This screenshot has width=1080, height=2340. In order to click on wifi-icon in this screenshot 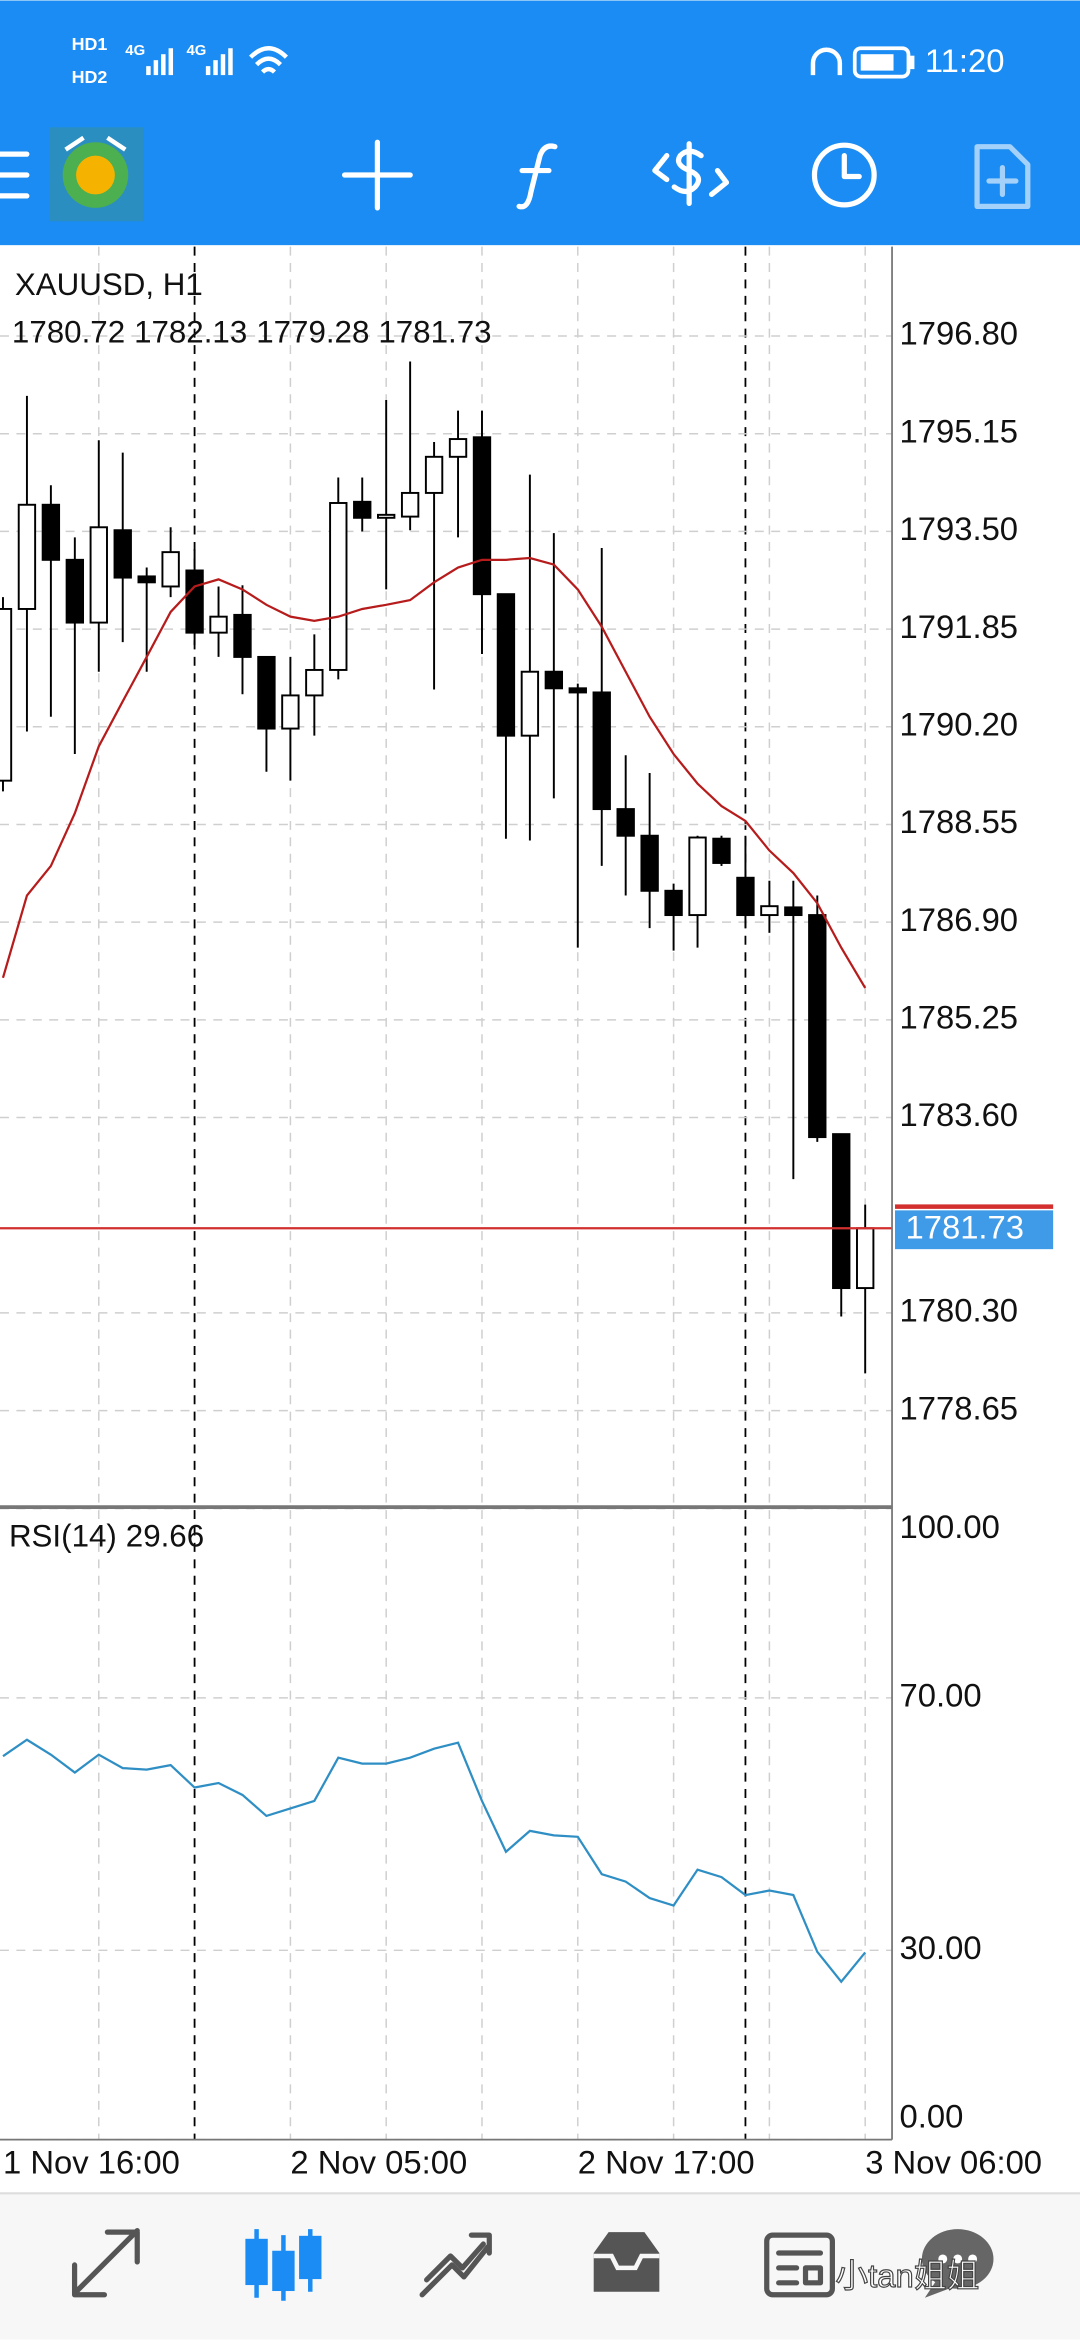, I will do `click(268, 60)`.